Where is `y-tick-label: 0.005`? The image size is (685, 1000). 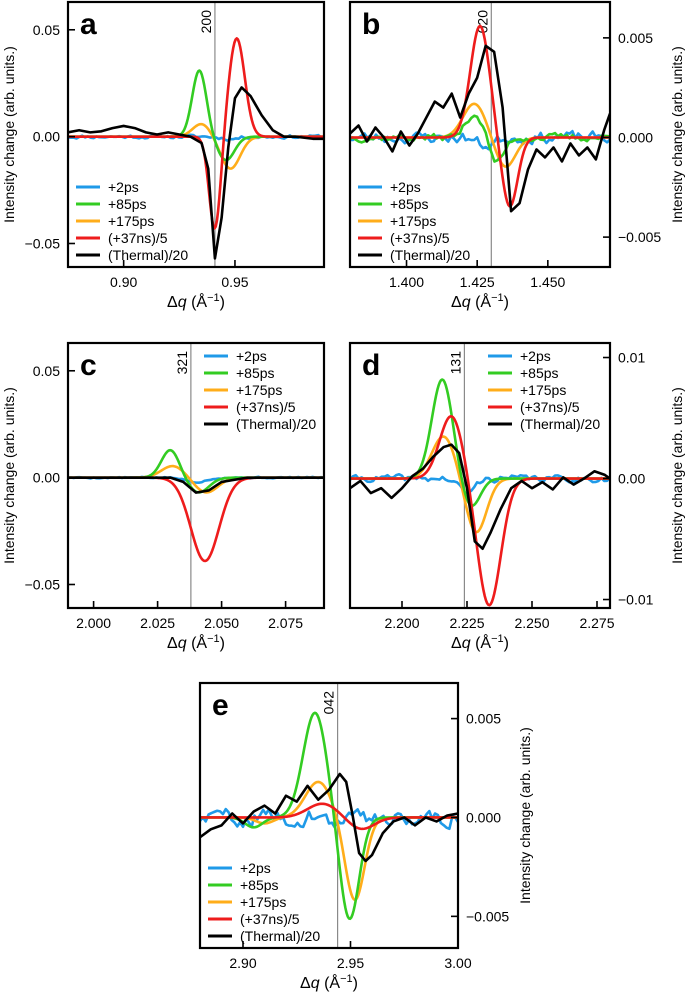 y-tick-label: 0.005 is located at coordinates (483, 719).